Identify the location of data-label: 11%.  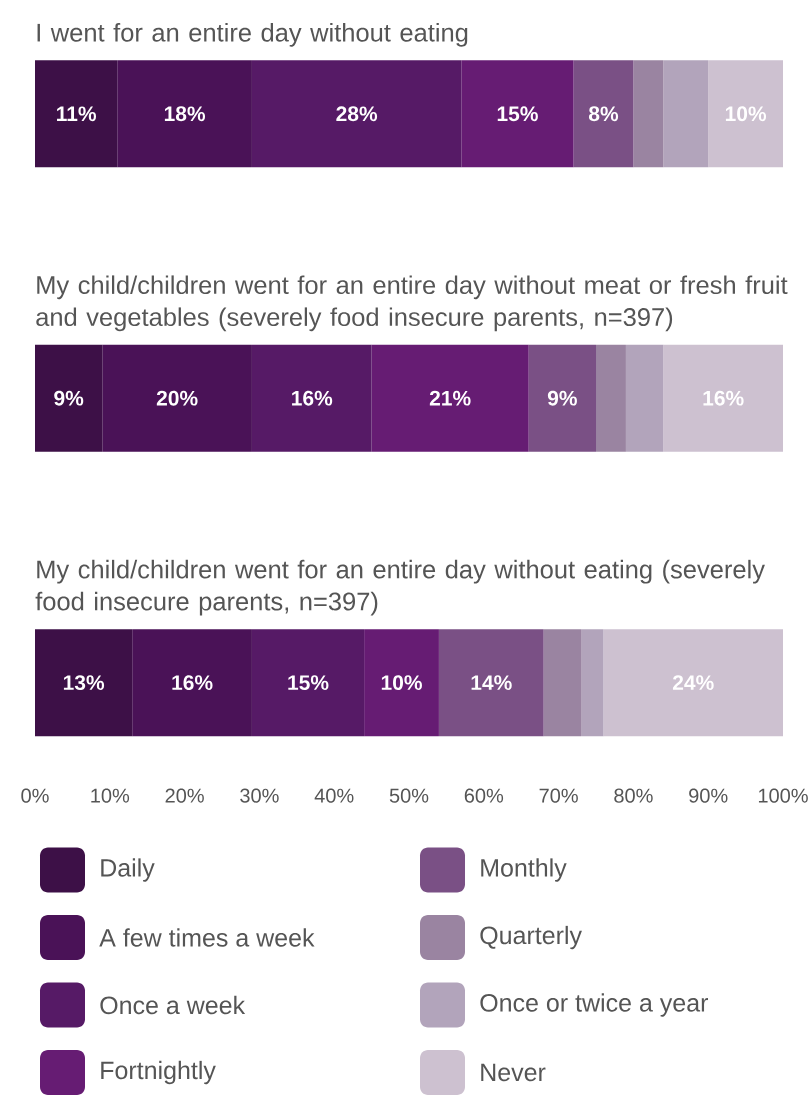
(77, 114).